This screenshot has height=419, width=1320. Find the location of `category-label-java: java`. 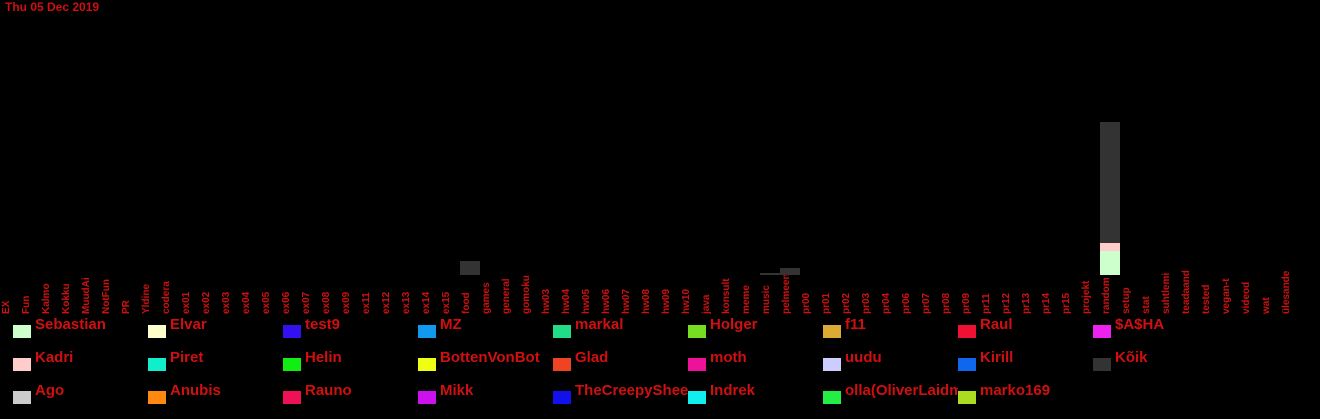

category-label-java: java is located at coordinates (706, 304).